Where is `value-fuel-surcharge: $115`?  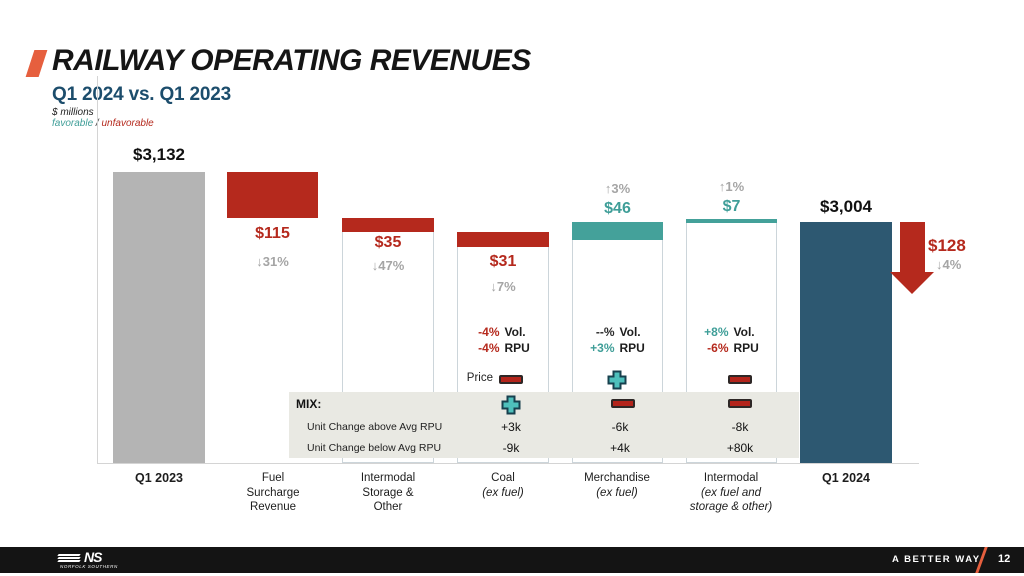 value-fuel-surcharge: $115 is located at coordinates (272, 233).